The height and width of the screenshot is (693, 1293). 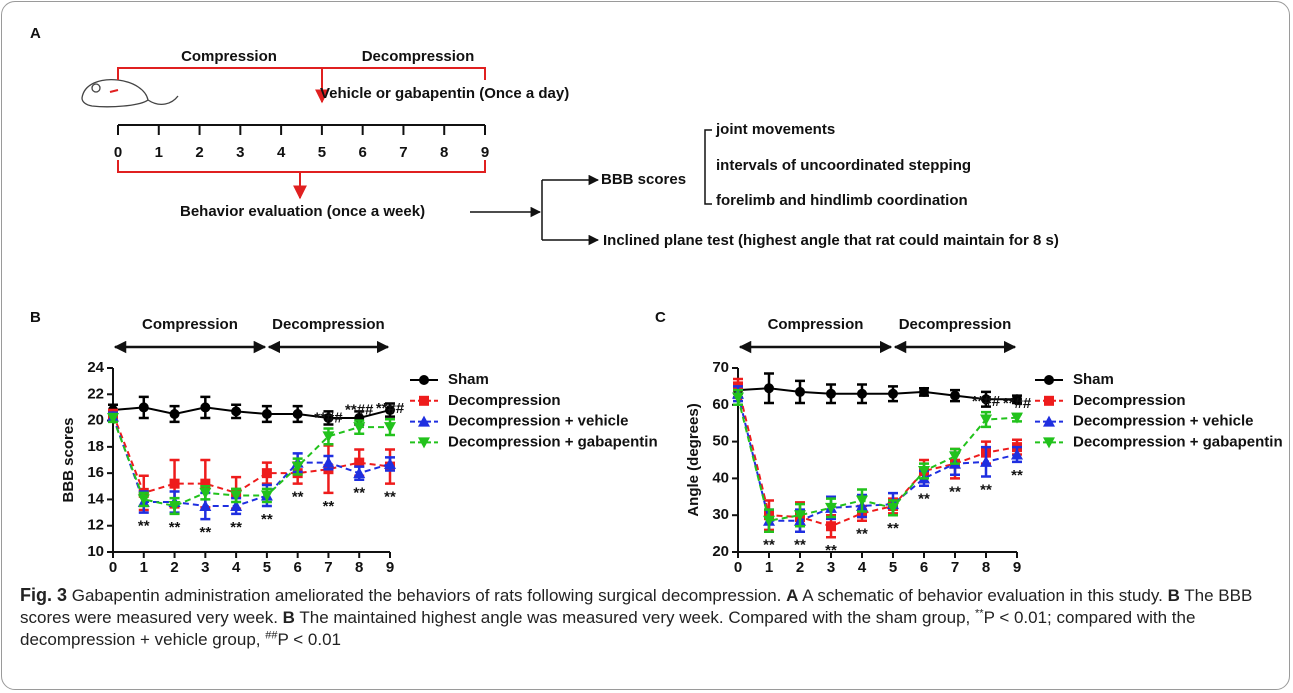 I want to click on panel-label: A, so click(x=35, y=33).